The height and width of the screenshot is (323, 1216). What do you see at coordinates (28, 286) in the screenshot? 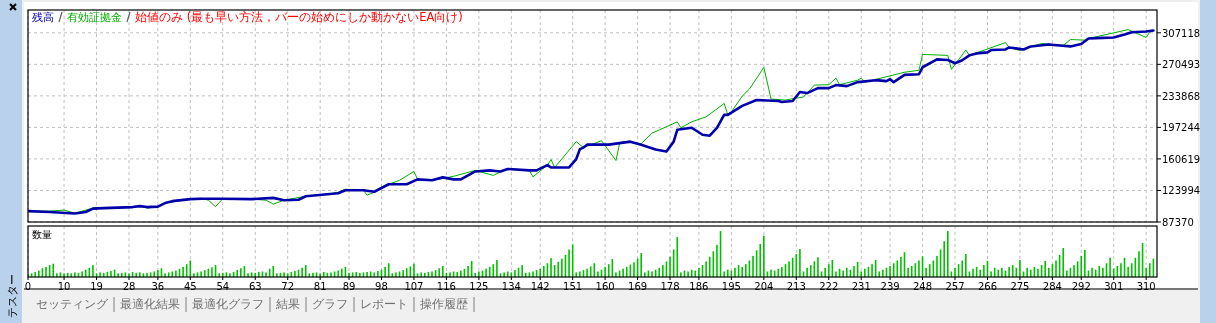
I see `x-tick-label: 0` at bounding box center [28, 286].